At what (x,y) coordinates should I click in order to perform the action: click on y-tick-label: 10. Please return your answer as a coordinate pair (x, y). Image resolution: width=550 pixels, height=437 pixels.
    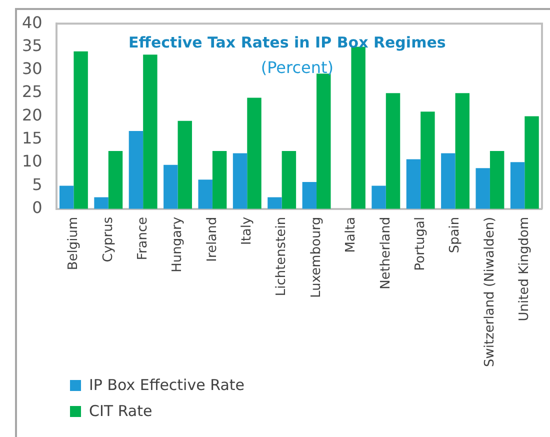
    Looking at the image, I should click on (32, 161).